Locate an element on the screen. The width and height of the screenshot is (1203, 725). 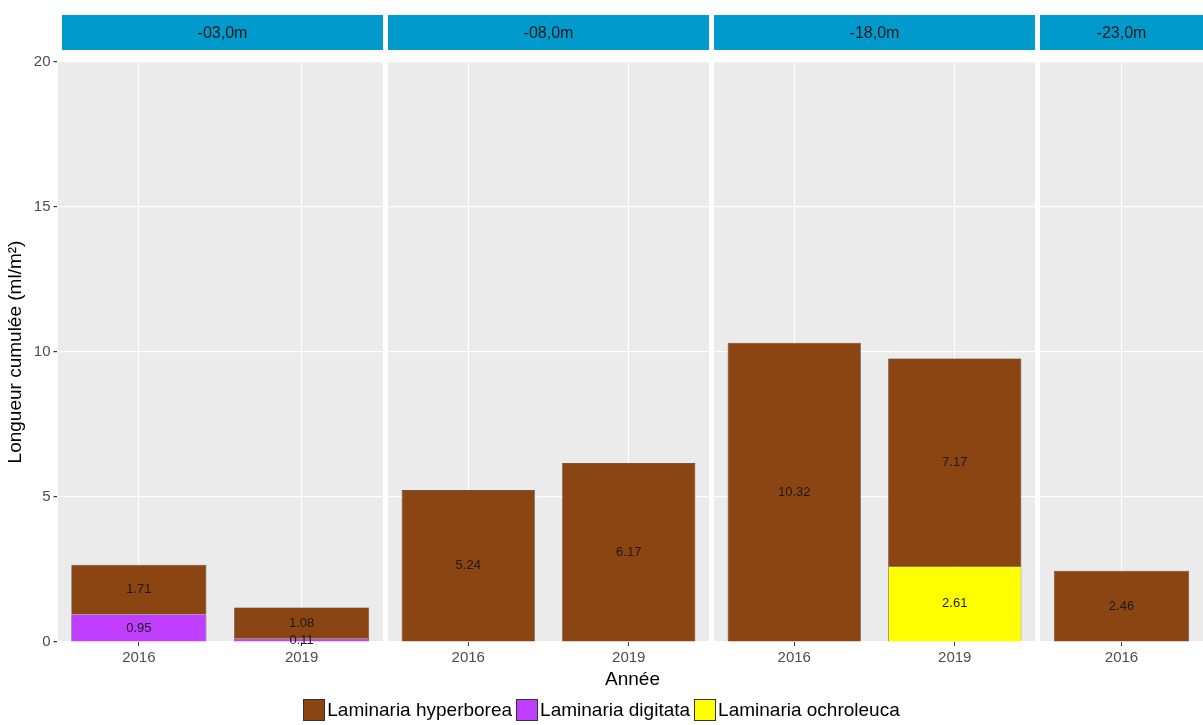
y-tick-label: 15 is located at coordinates (42, 206).